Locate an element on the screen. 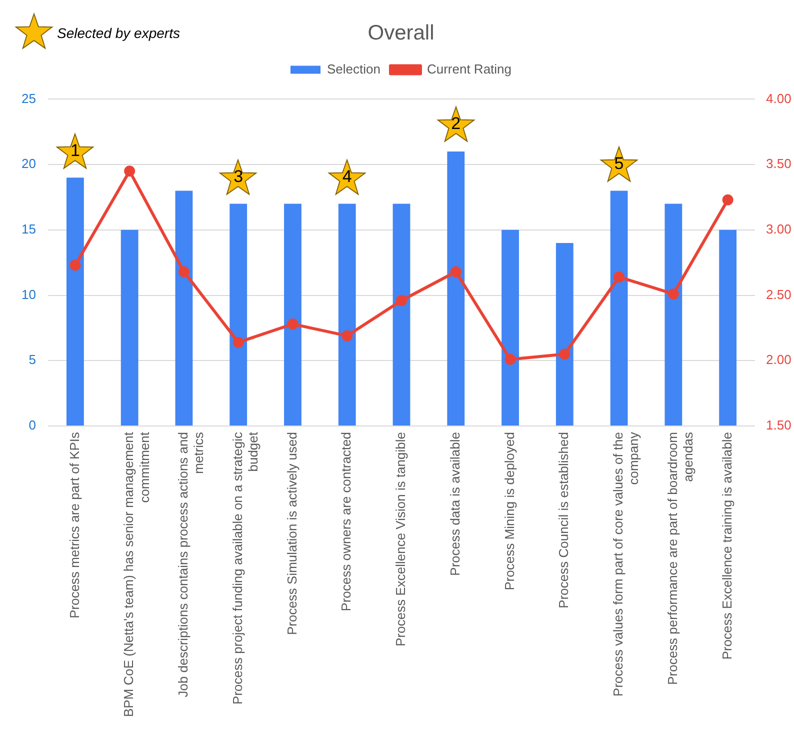  x-tick-label: Process owners are contracted is located at coordinates (346, 522).